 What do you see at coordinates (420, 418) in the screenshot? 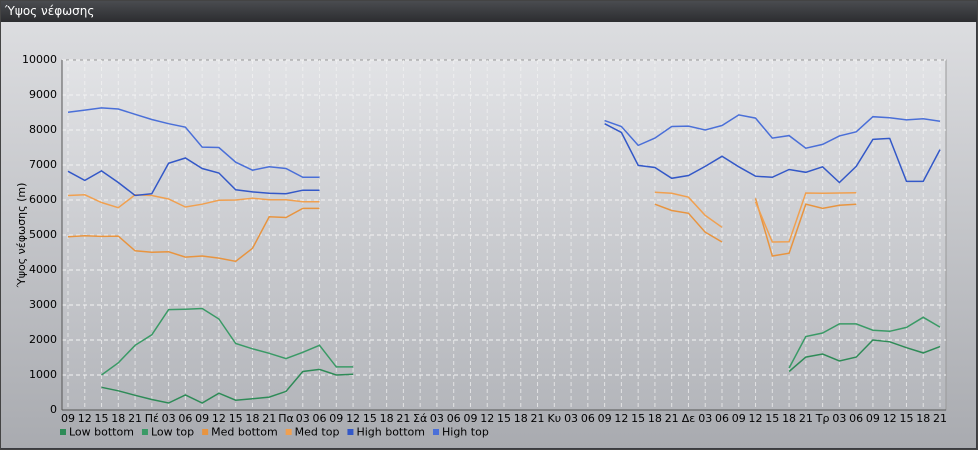
I see `x-tick-label: Σά` at bounding box center [420, 418].